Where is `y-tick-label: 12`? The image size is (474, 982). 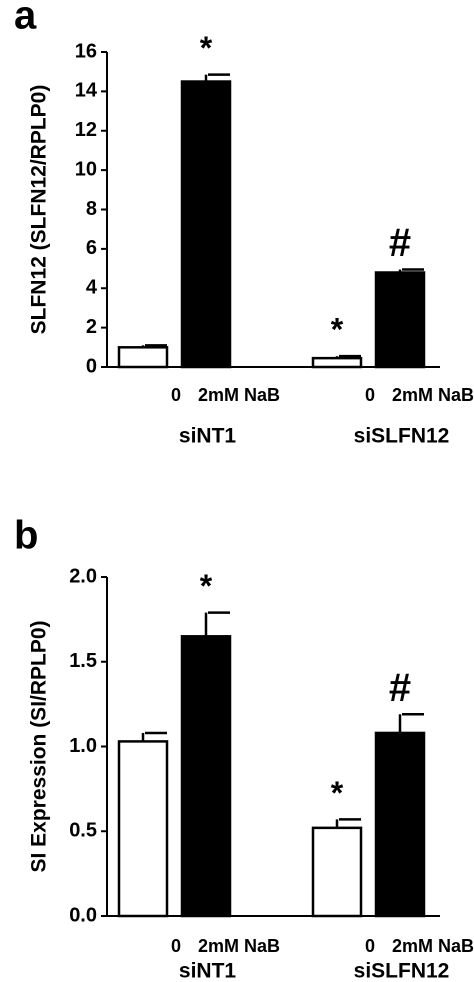
y-tick-label: 12 is located at coordinates (86, 130).